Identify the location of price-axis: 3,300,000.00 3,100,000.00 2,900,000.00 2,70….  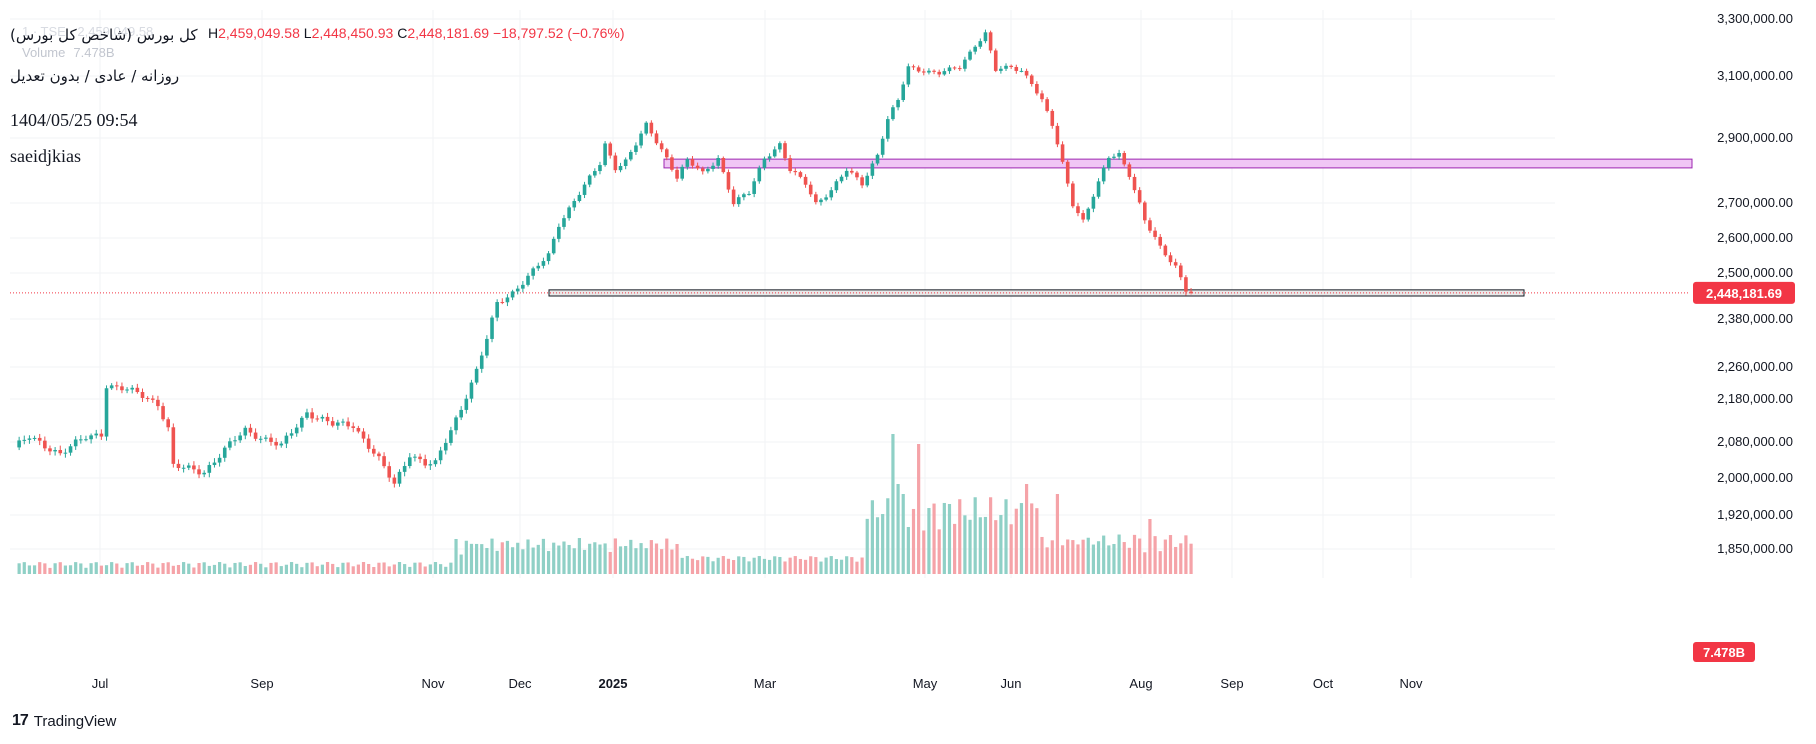
(1755, 283).